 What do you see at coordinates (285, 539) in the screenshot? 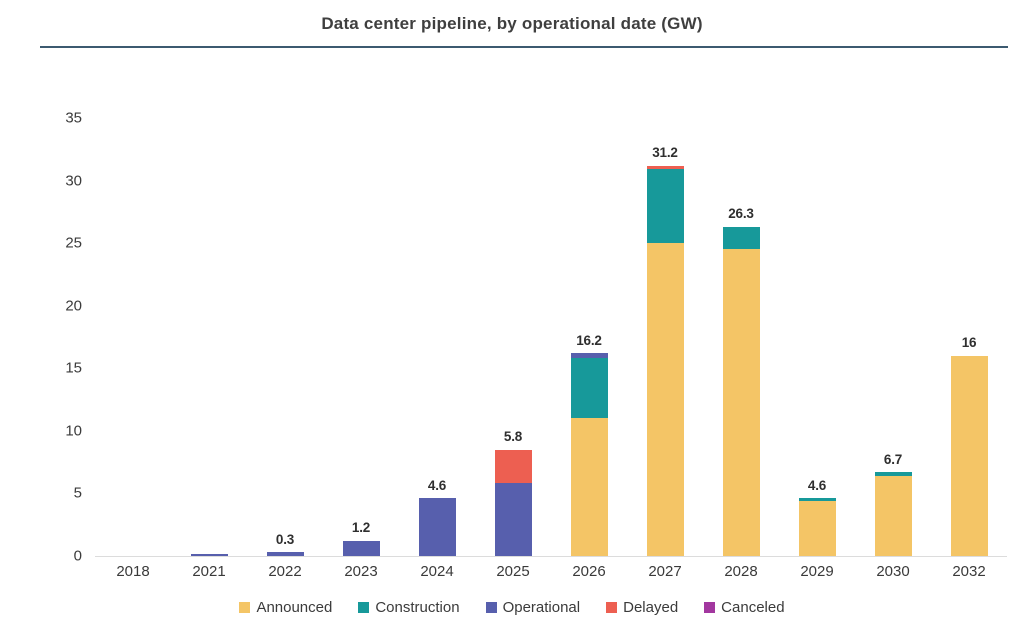
I see `bar-value-label: 0.3` at bounding box center [285, 539].